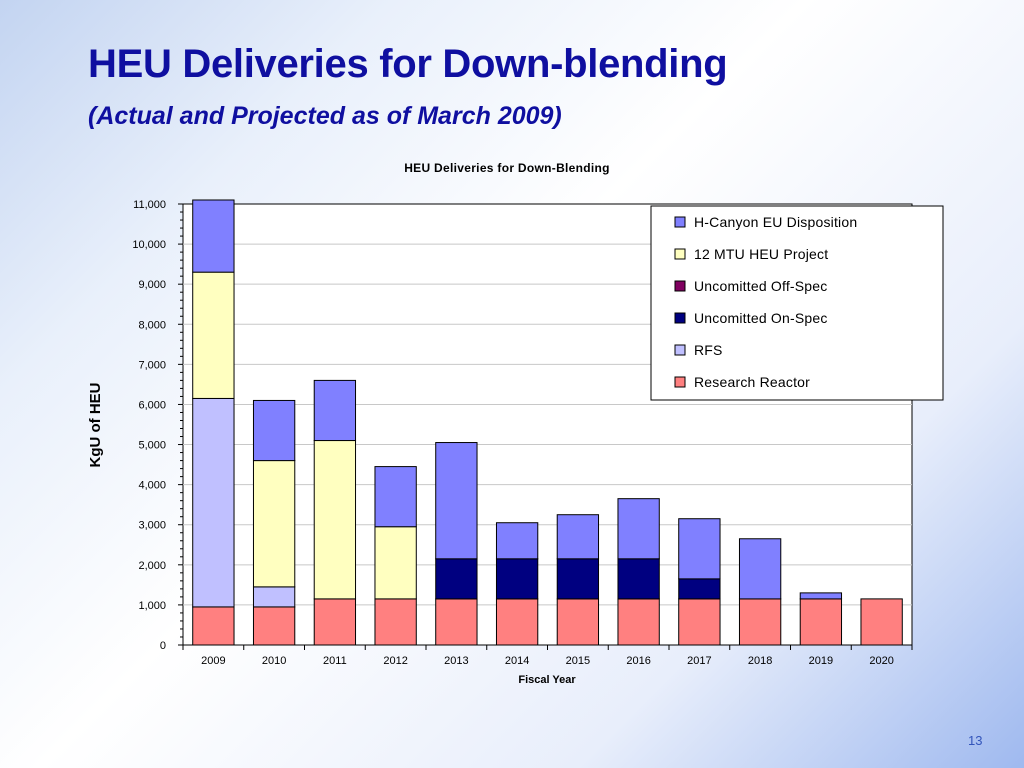 The width and height of the screenshot is (1024, 768). I want to click on y-tick-label: 4,000, so click(152, 486).